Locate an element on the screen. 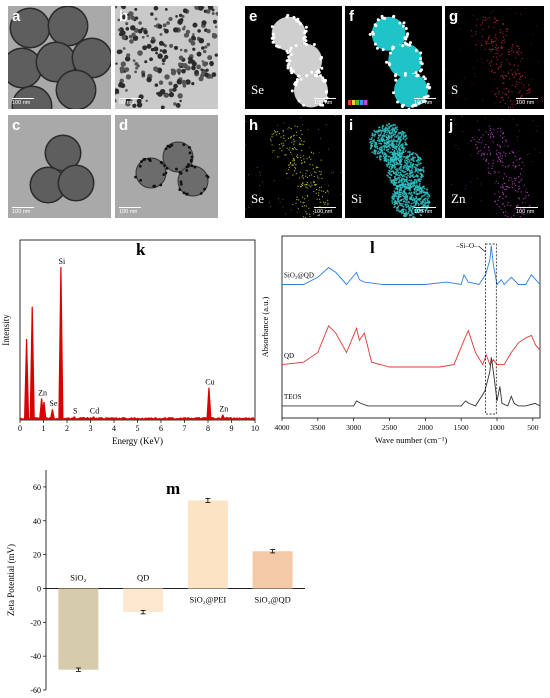  scale-bar is located at coordinates (325, 207).